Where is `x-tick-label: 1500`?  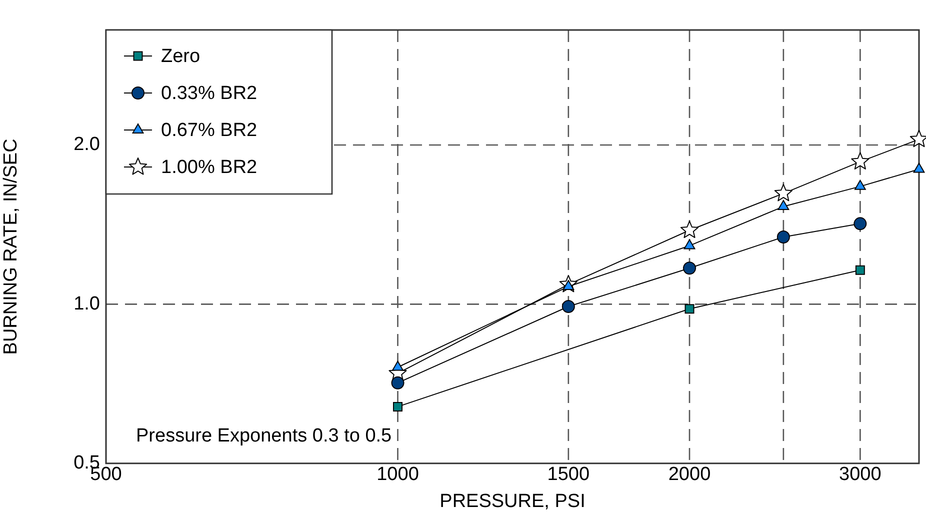
x-tick-label: 1500 is located at coordinates (568, 475).